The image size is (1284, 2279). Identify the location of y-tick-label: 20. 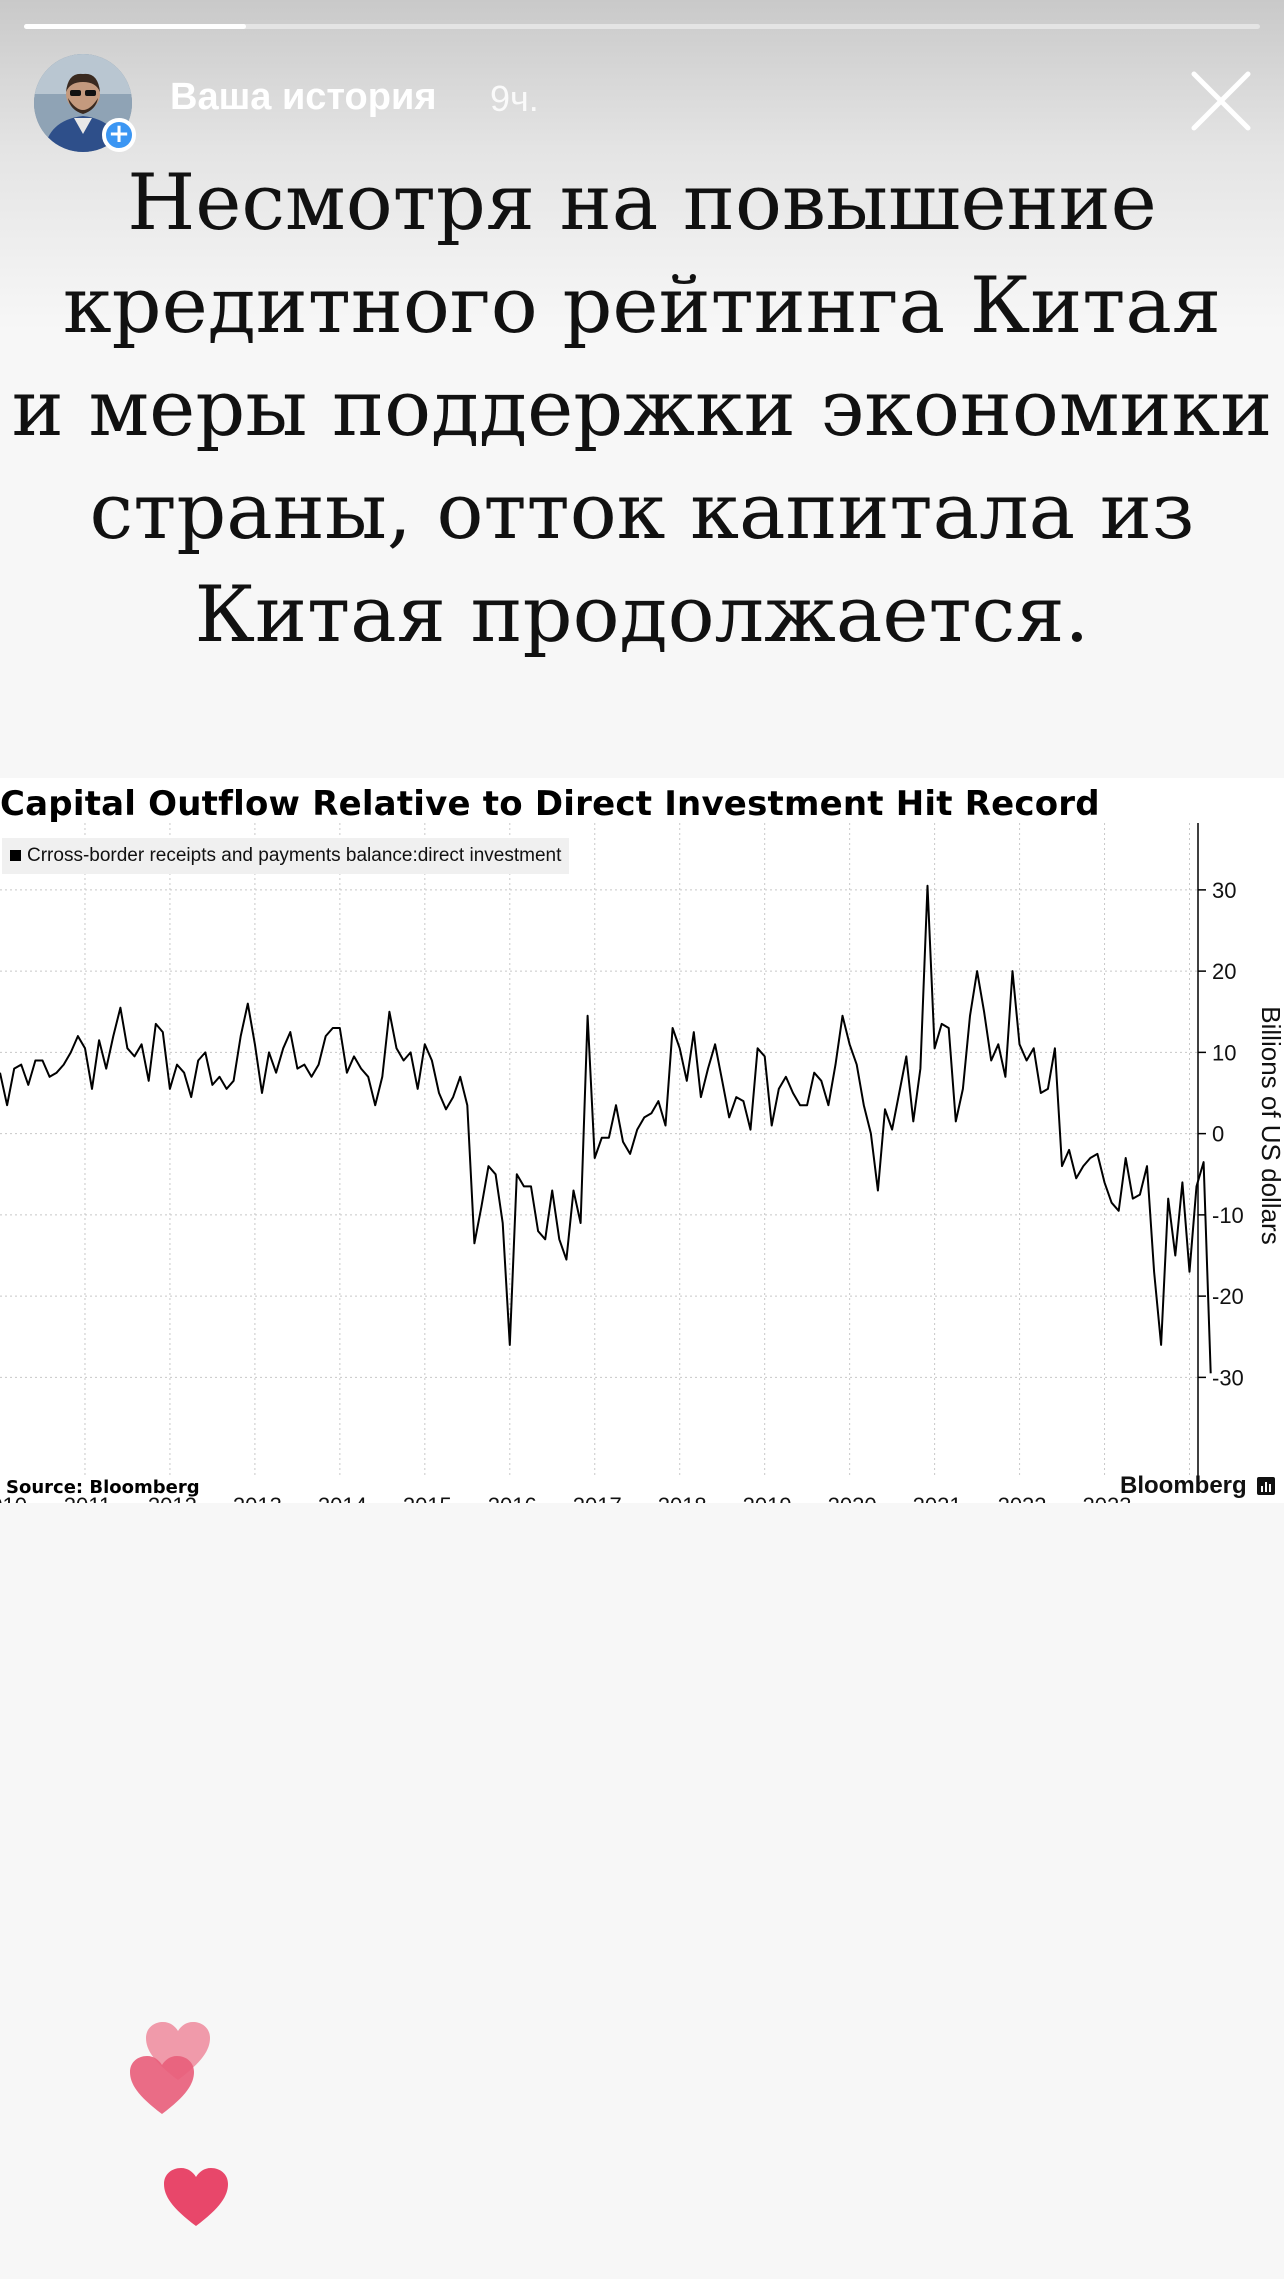
(1224, 971).